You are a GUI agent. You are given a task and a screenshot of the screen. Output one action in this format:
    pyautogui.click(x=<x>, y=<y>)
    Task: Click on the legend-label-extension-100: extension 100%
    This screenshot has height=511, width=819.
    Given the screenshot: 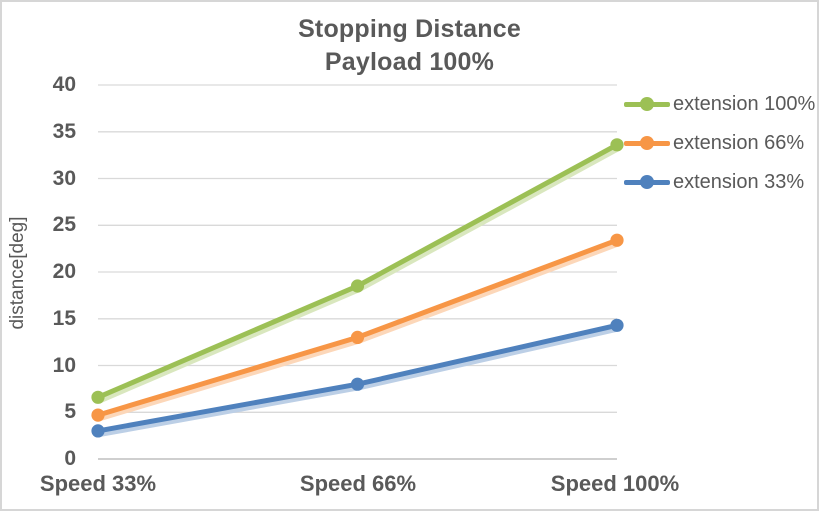 What is the action you would take?
    pyautogui.click(x=744, y=103)
    